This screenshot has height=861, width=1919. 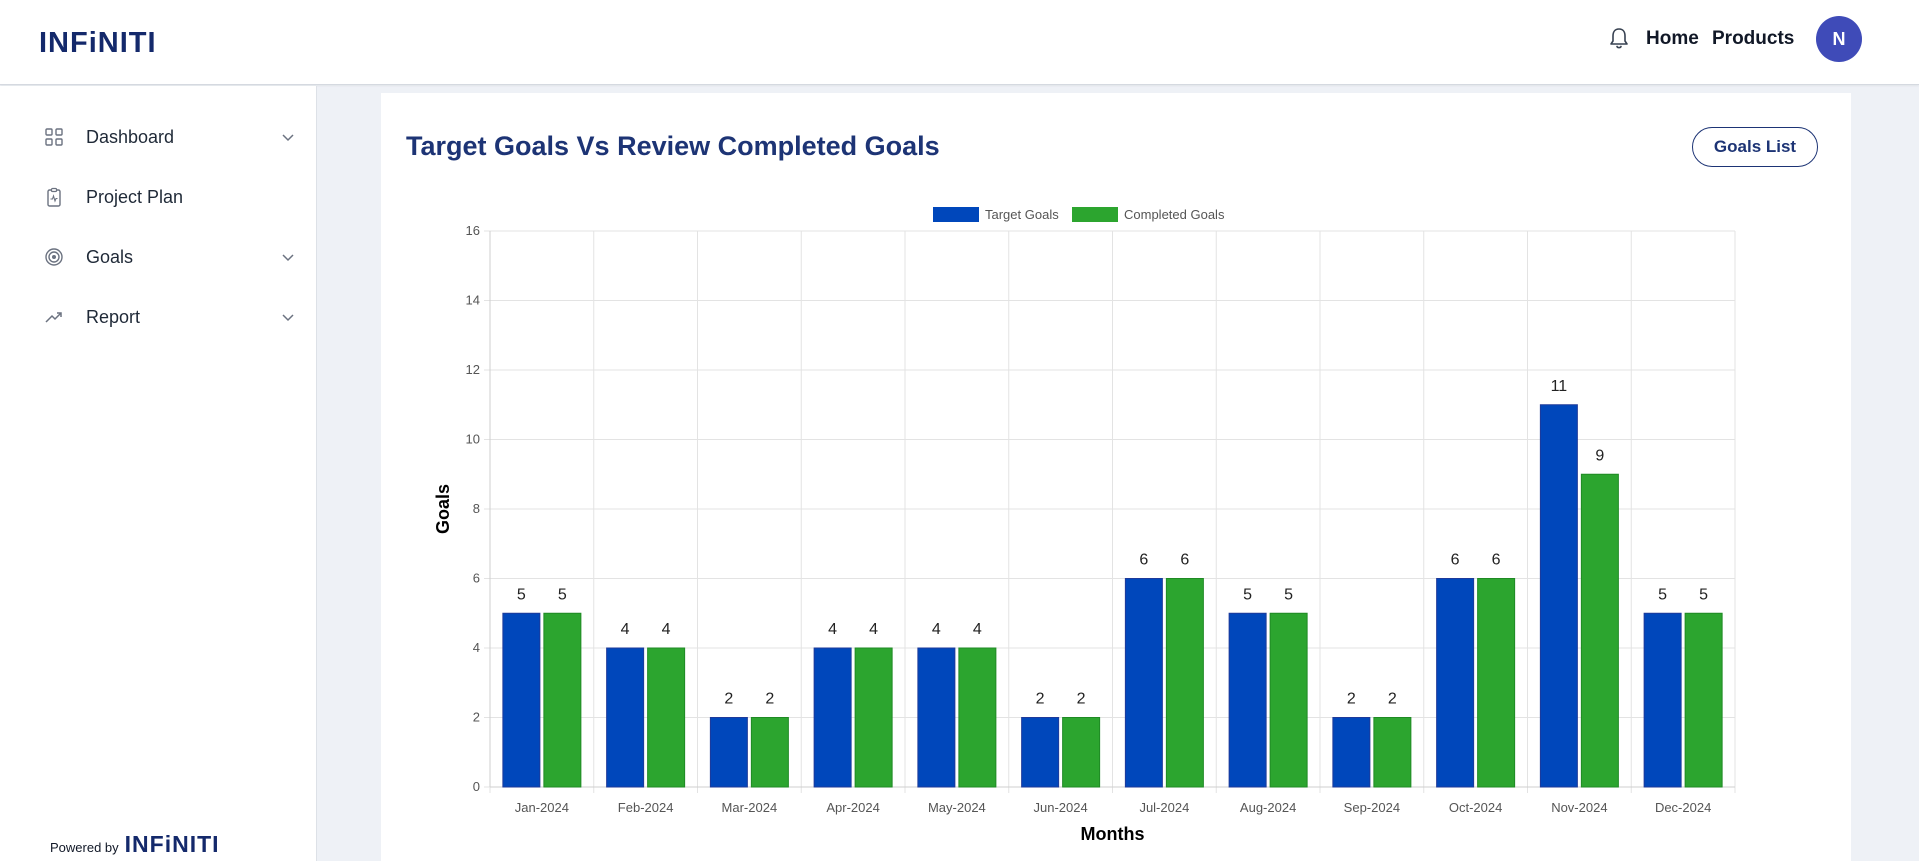 I want to click on trending-up-icon, so click(x=53, y=317).